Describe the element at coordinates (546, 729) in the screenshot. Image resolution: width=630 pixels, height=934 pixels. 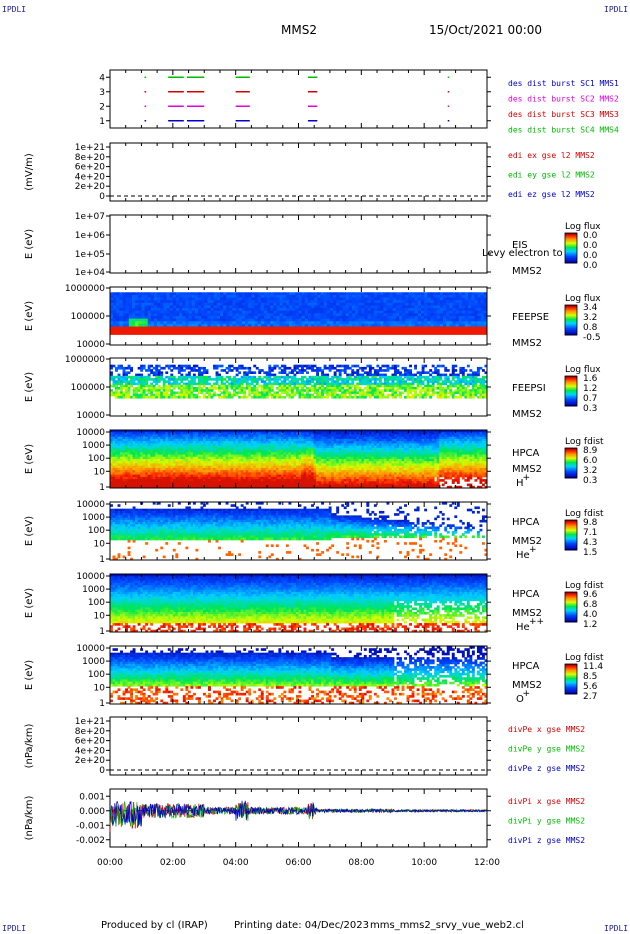
I see `legend-entry: divPe x gse MMS2` at that location.